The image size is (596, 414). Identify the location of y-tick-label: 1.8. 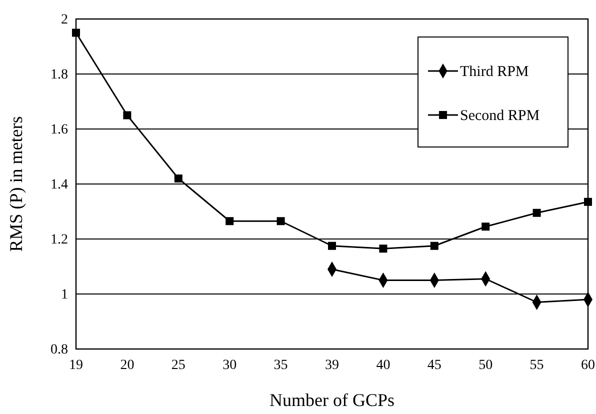
(59, 74).